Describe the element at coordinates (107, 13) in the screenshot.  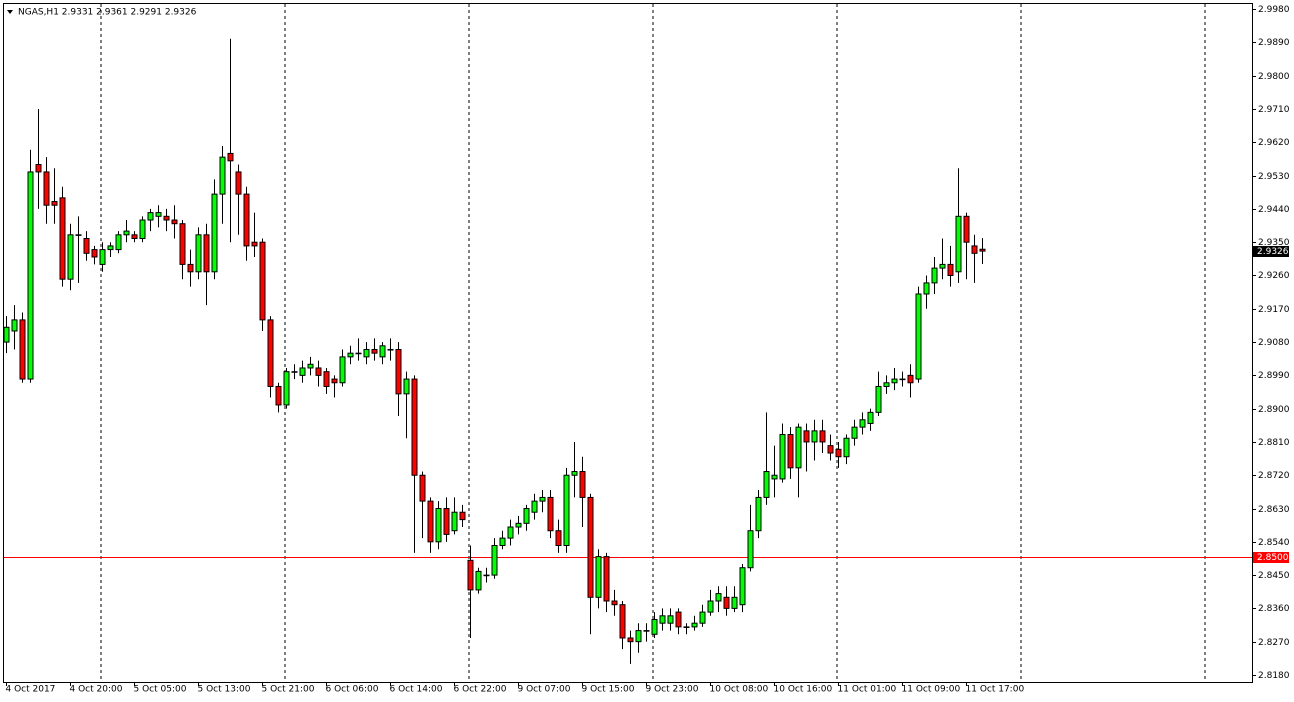
I see `chart-title: NGAS,H1 2.9331 2.9361 2.9291 2.9326` at that location.